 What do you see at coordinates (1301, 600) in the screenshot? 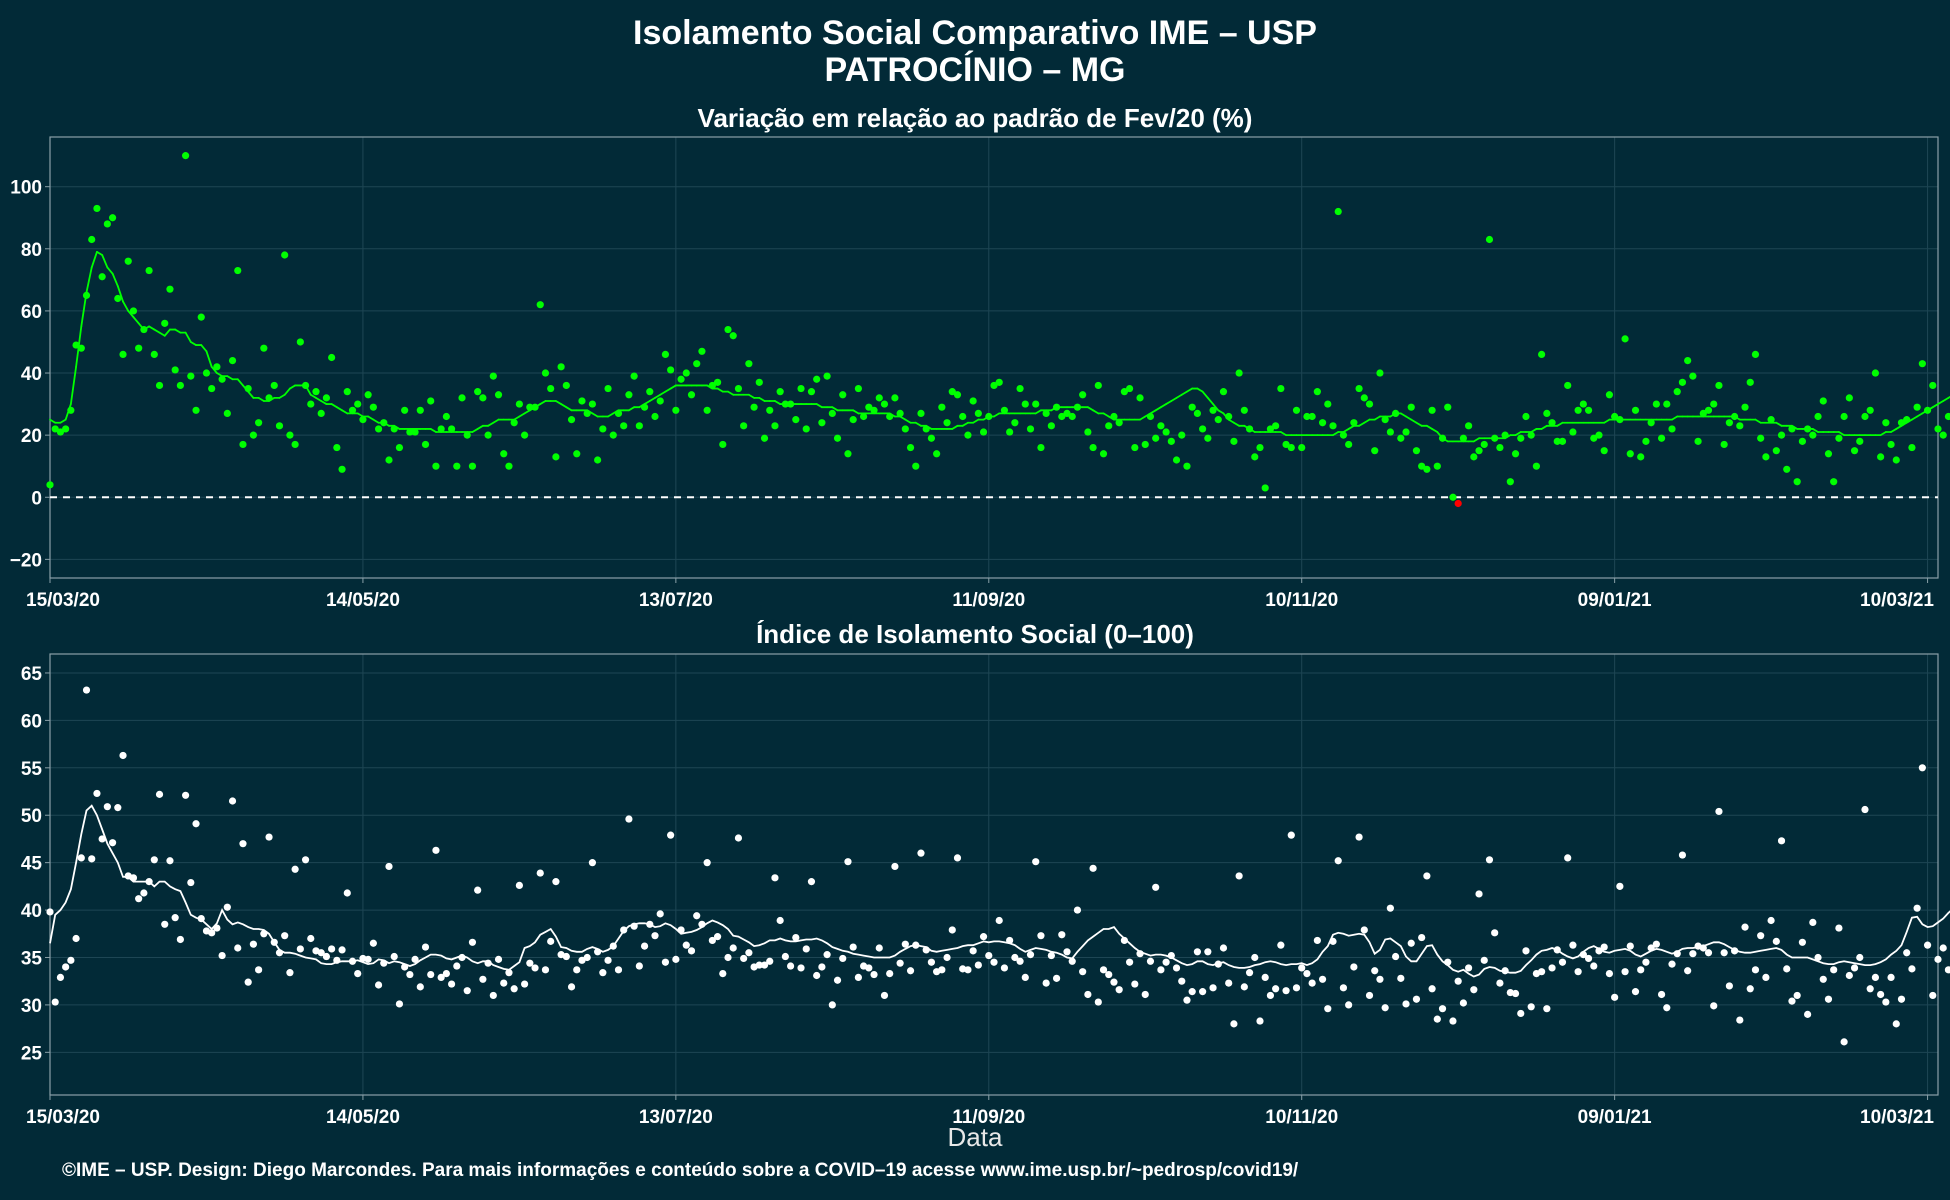
I see `top-x-tick-label: 10/11/20` at bounding box center [1301, 600].